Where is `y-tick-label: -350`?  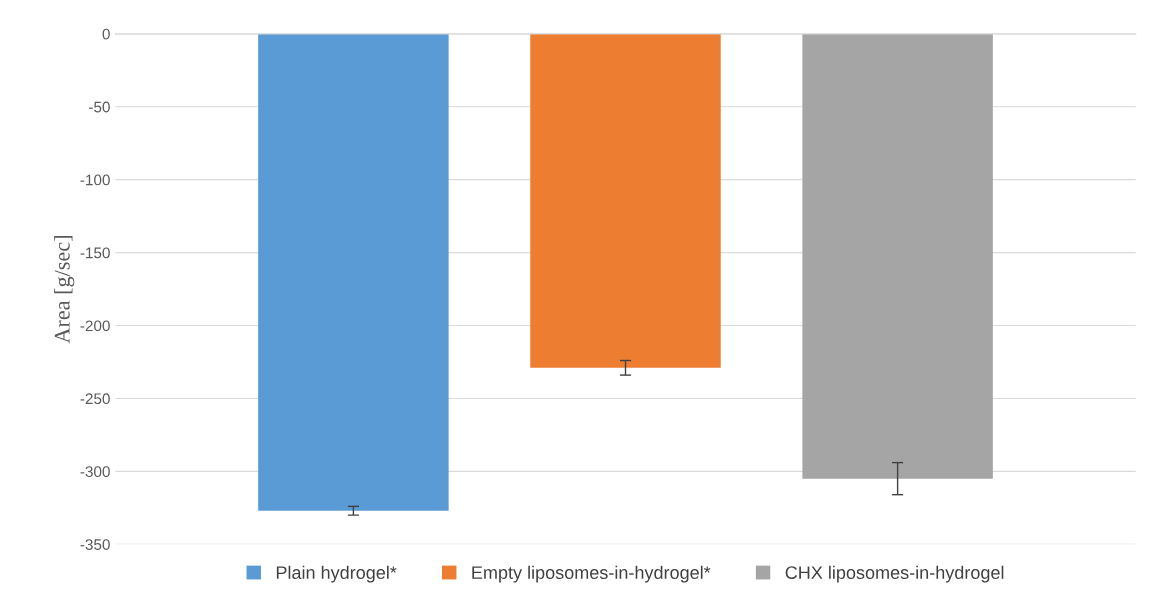
y-tick-label: -350 is located at coordinates (95, 544).